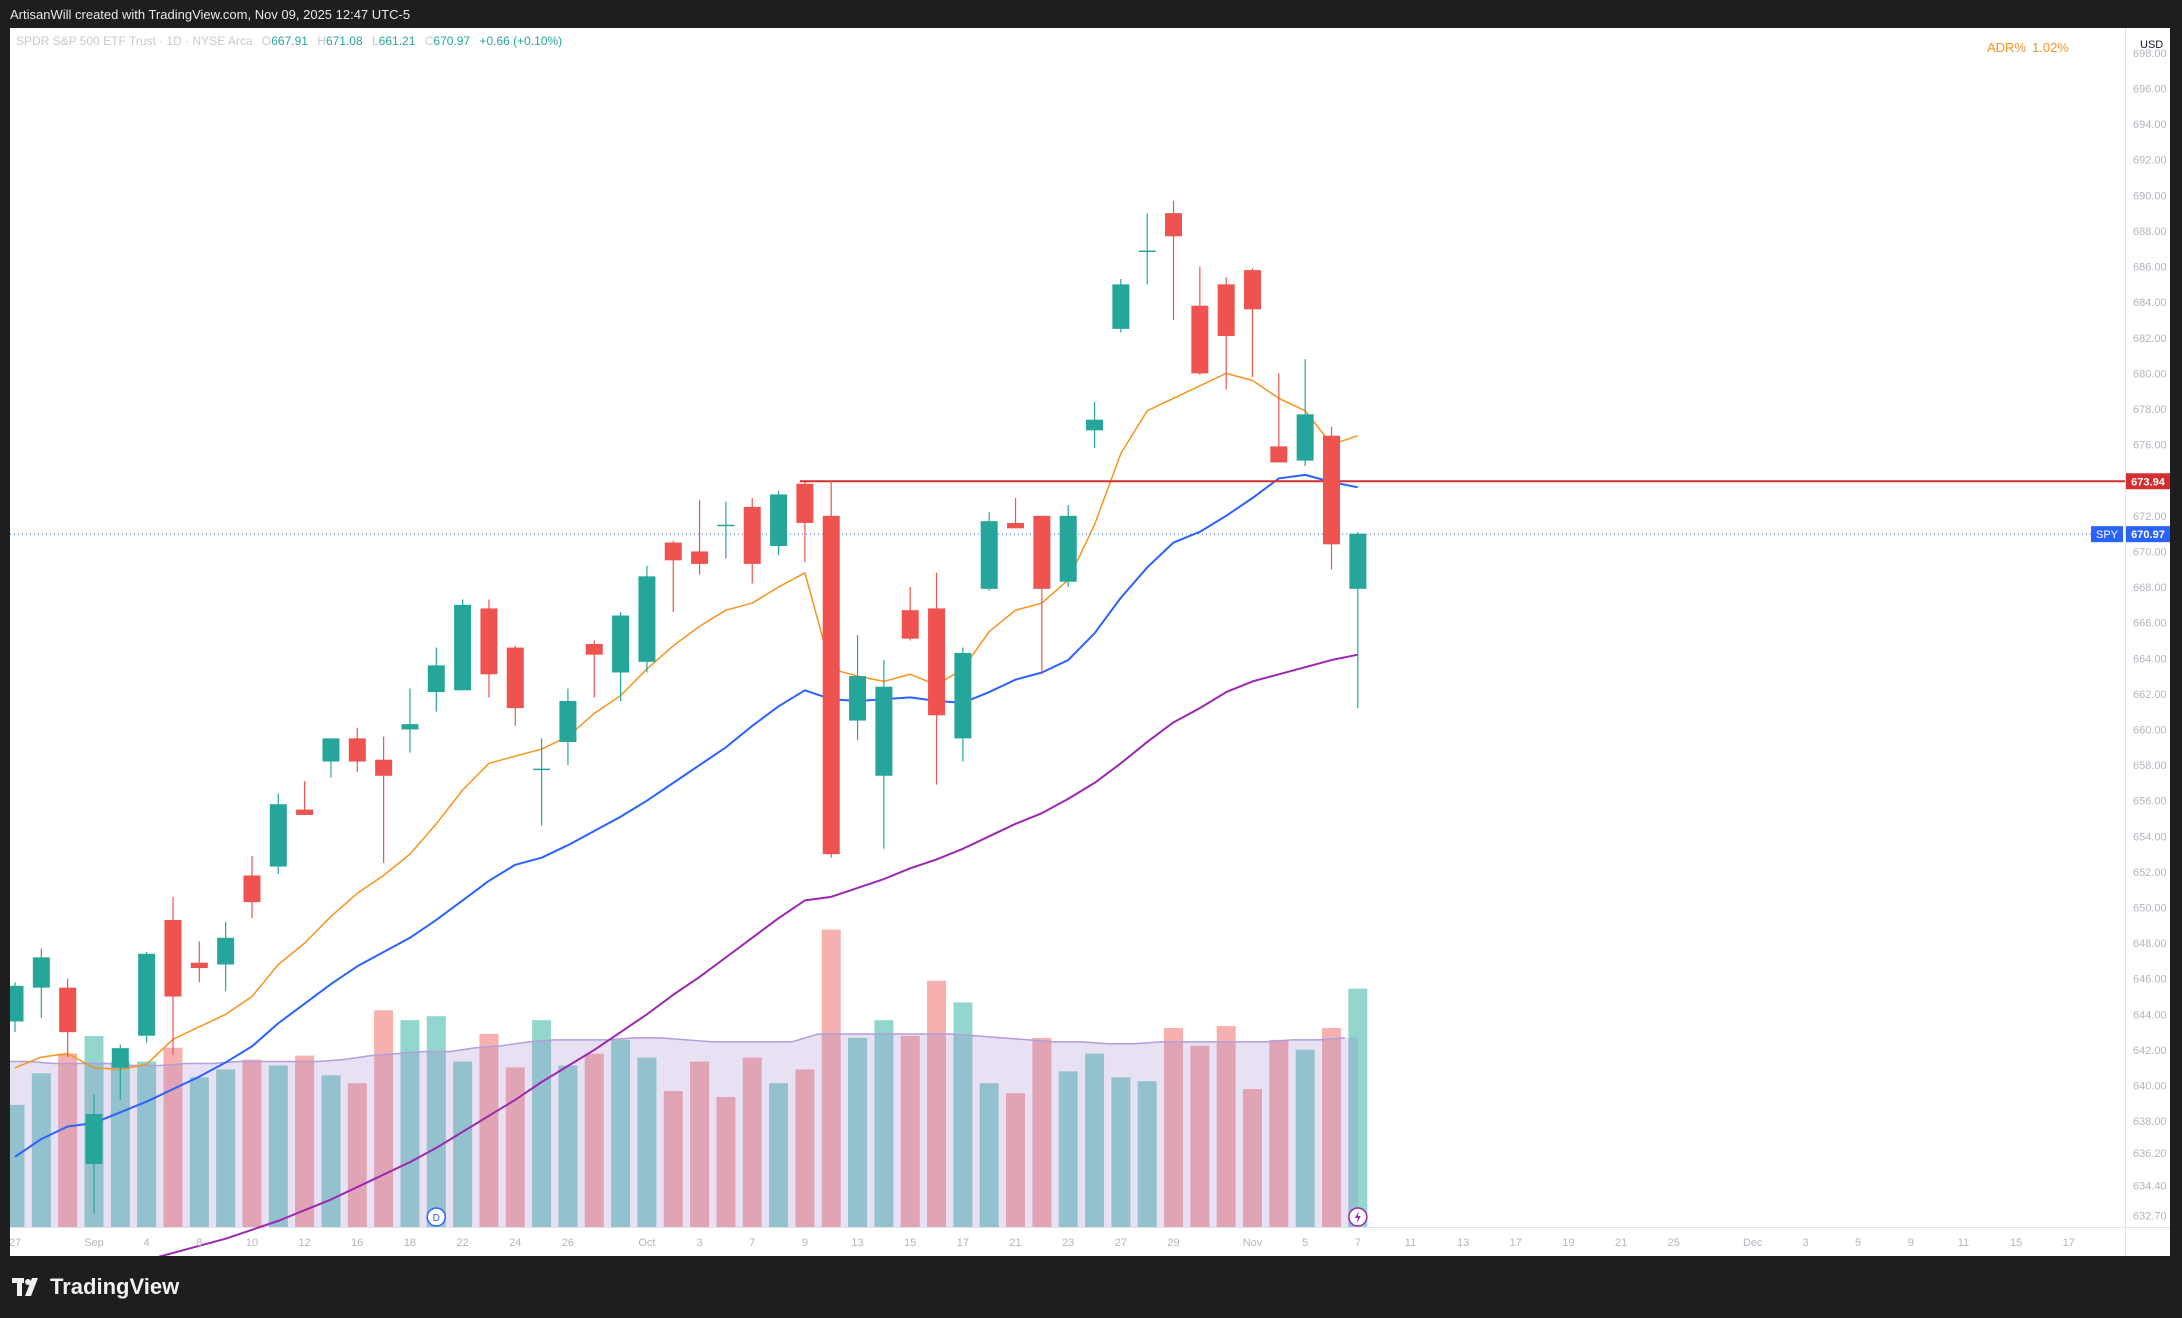 The image size is (2182, 1318). Describe the element at coordinates (1358, 1243) in the screenshot. I see `time-tick-label: 7` at that location.